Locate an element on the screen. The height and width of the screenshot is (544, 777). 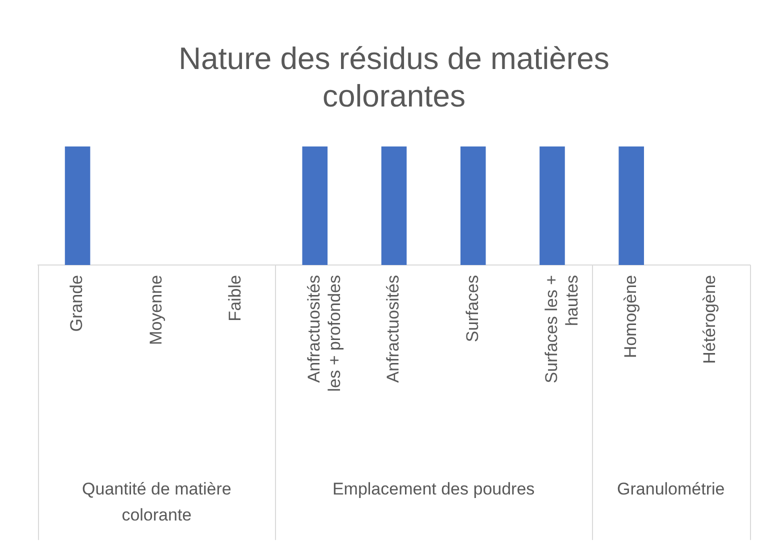
x-tick-label: Anfractuosités is located at coordinates (393, 329).